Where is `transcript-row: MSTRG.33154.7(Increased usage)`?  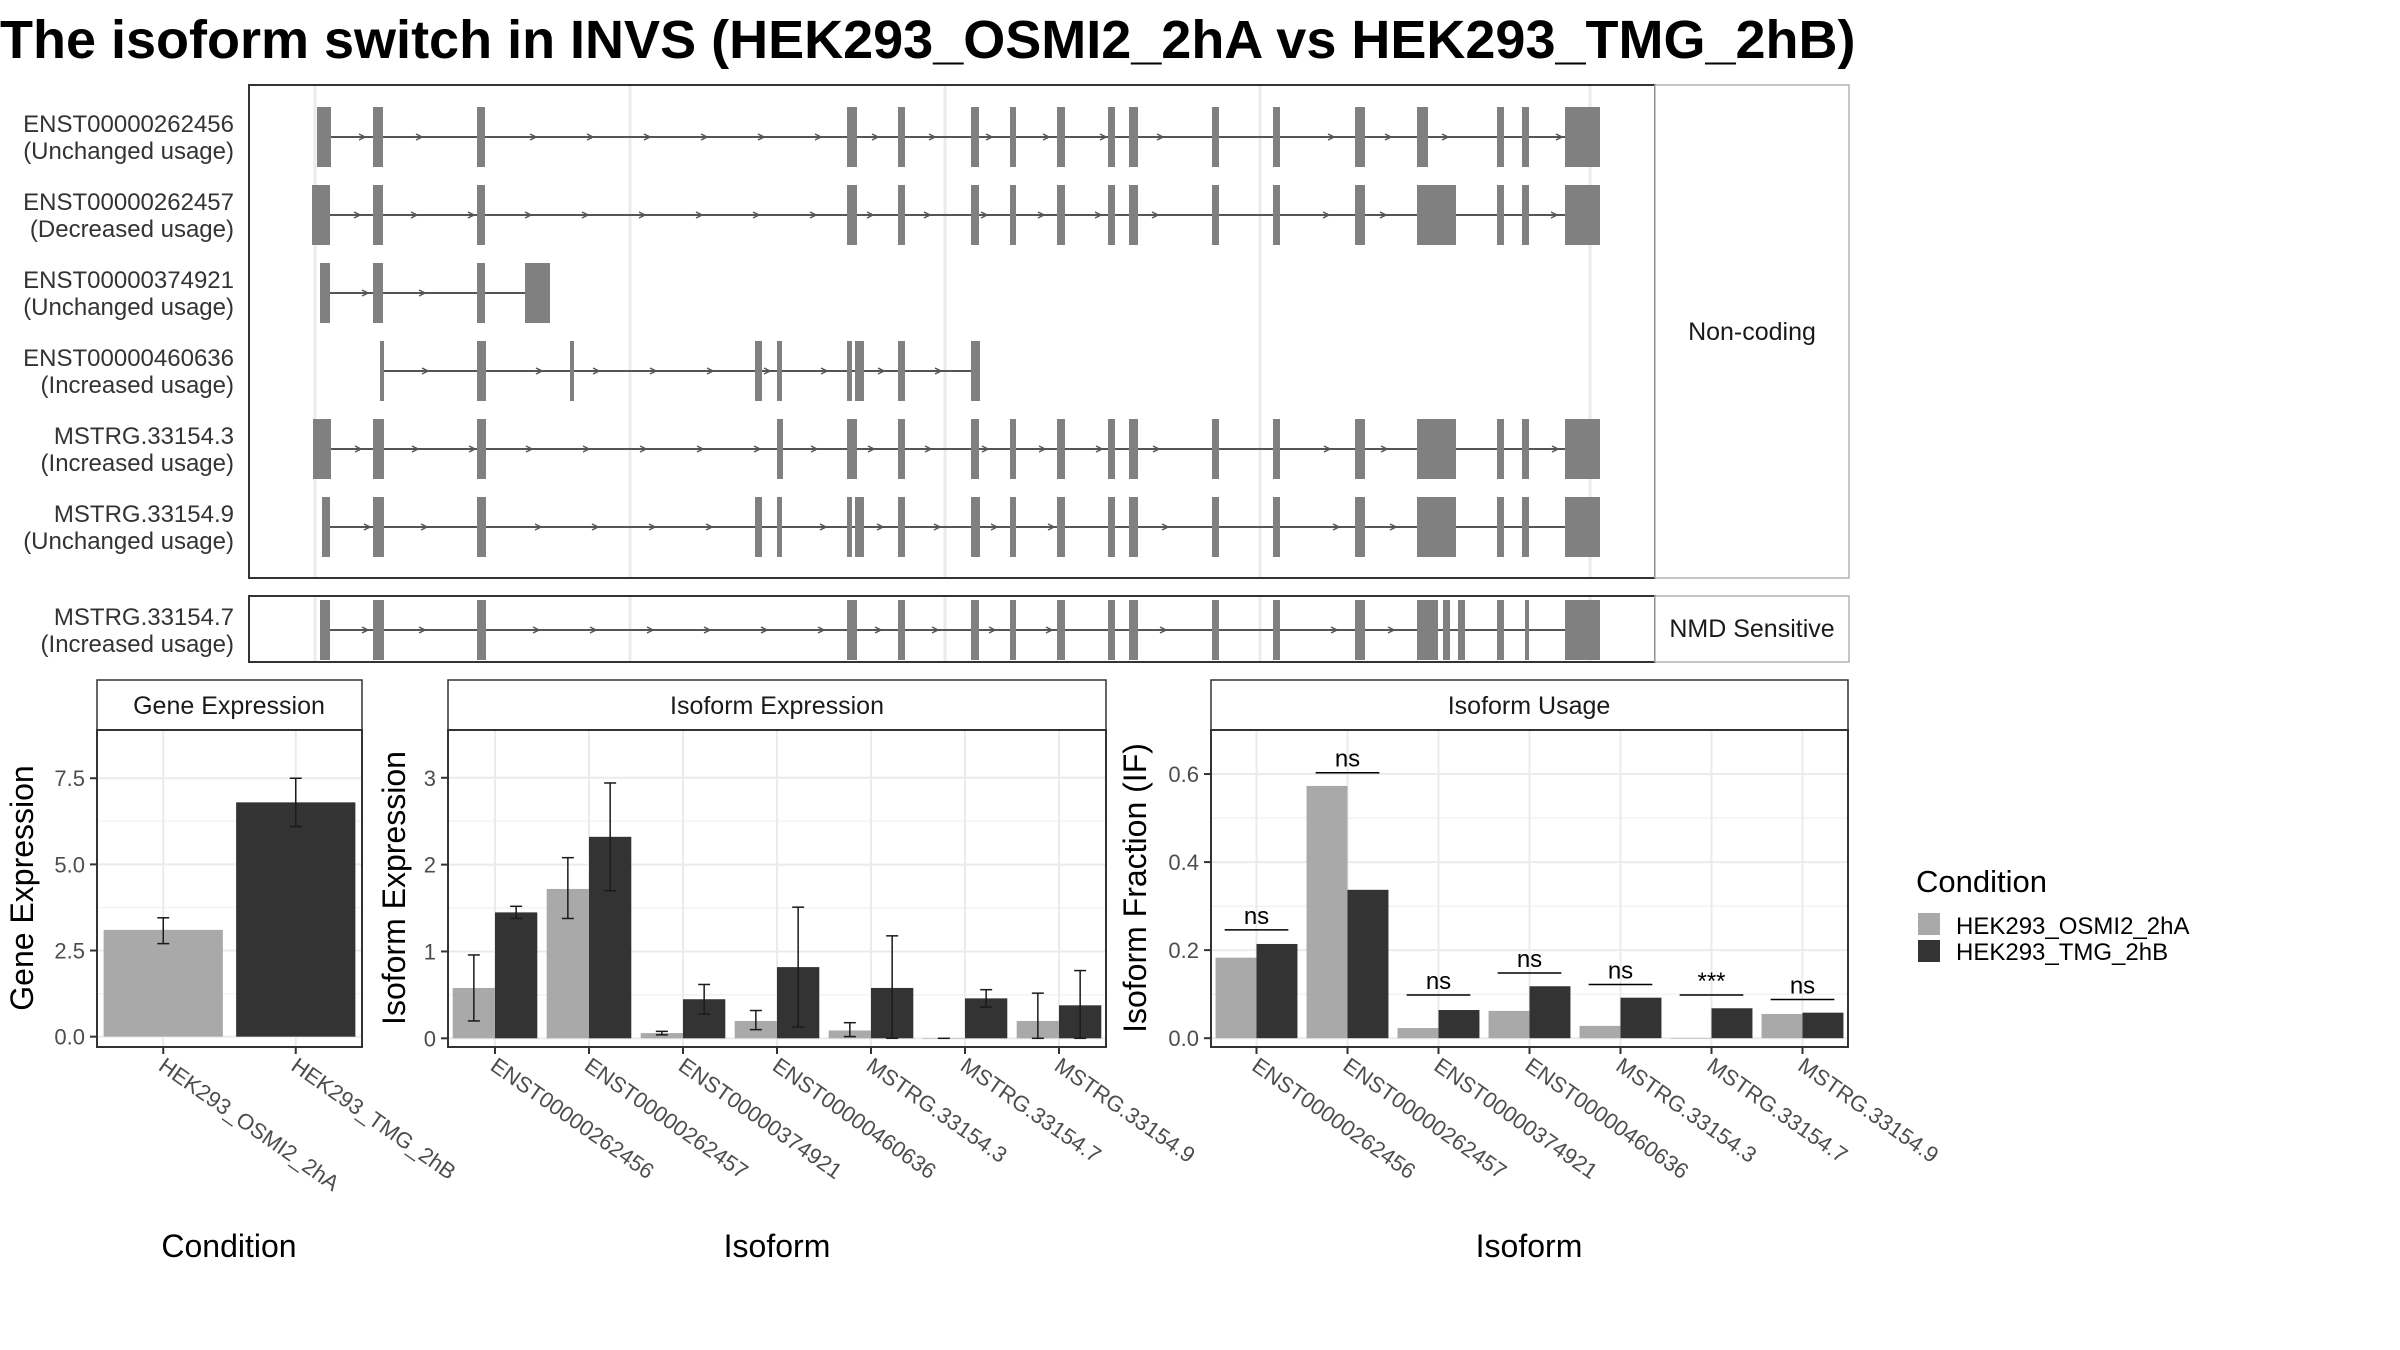
transcript-row: MSTRG.33154.7(Increased usage) is located at coordinates (820, 630).